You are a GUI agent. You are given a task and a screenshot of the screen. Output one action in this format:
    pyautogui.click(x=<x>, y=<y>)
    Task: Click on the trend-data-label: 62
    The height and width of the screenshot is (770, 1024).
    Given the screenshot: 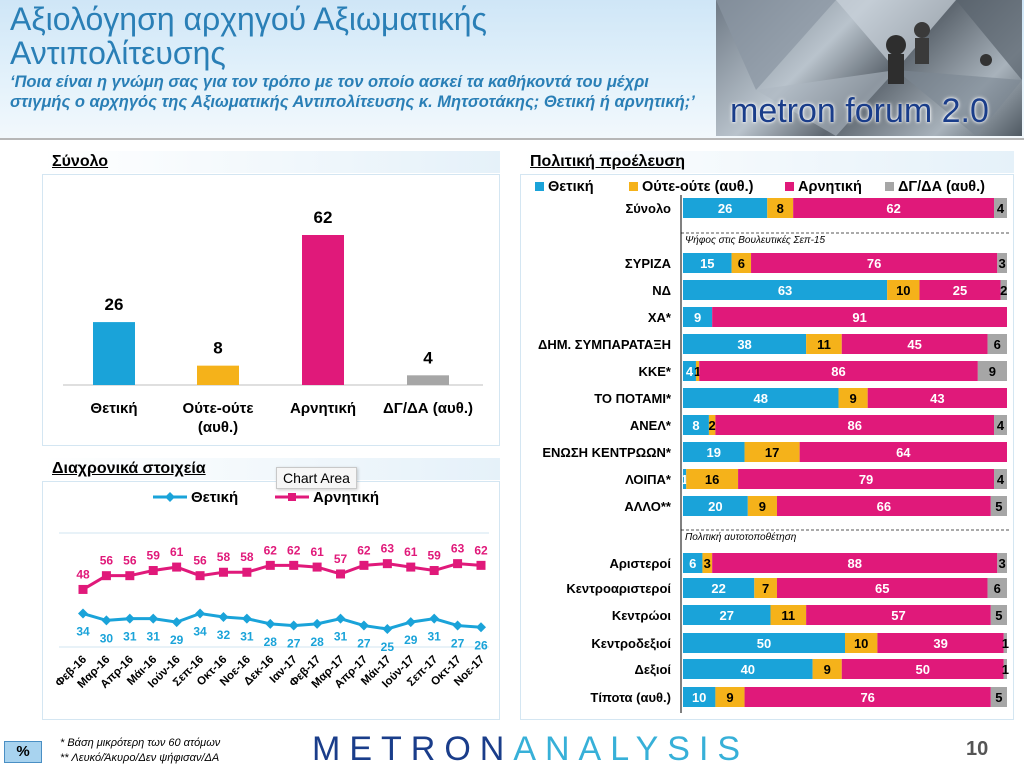 What is the action you would take?
    pyautogui.click(x=481, y=550)
    